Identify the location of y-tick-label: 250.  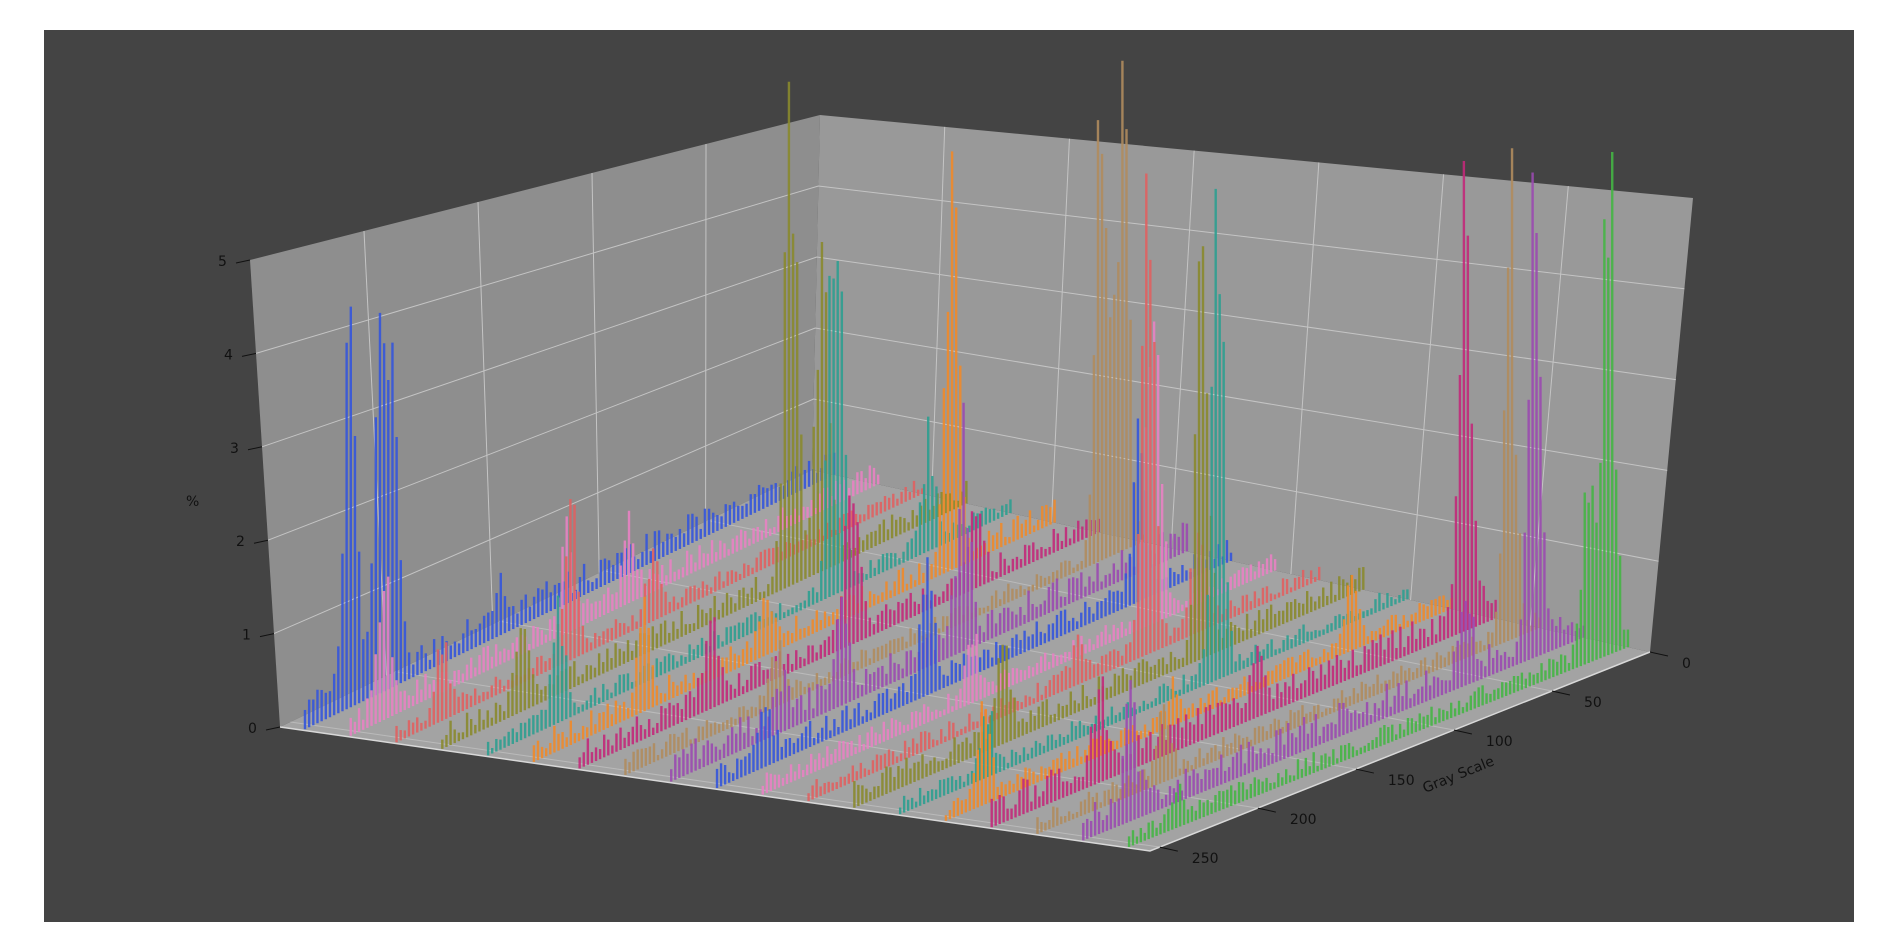
(1205, 859).